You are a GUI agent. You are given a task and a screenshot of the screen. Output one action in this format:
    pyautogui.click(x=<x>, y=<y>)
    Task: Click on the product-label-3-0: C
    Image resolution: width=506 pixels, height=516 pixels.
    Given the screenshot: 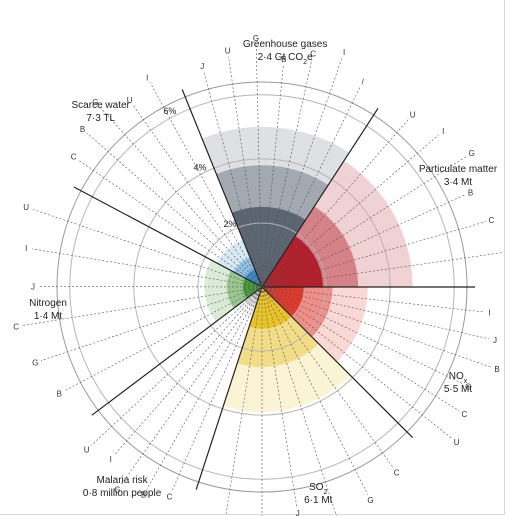 What is the action you would take?
    pyautogui.click(x=397, y=472)
    